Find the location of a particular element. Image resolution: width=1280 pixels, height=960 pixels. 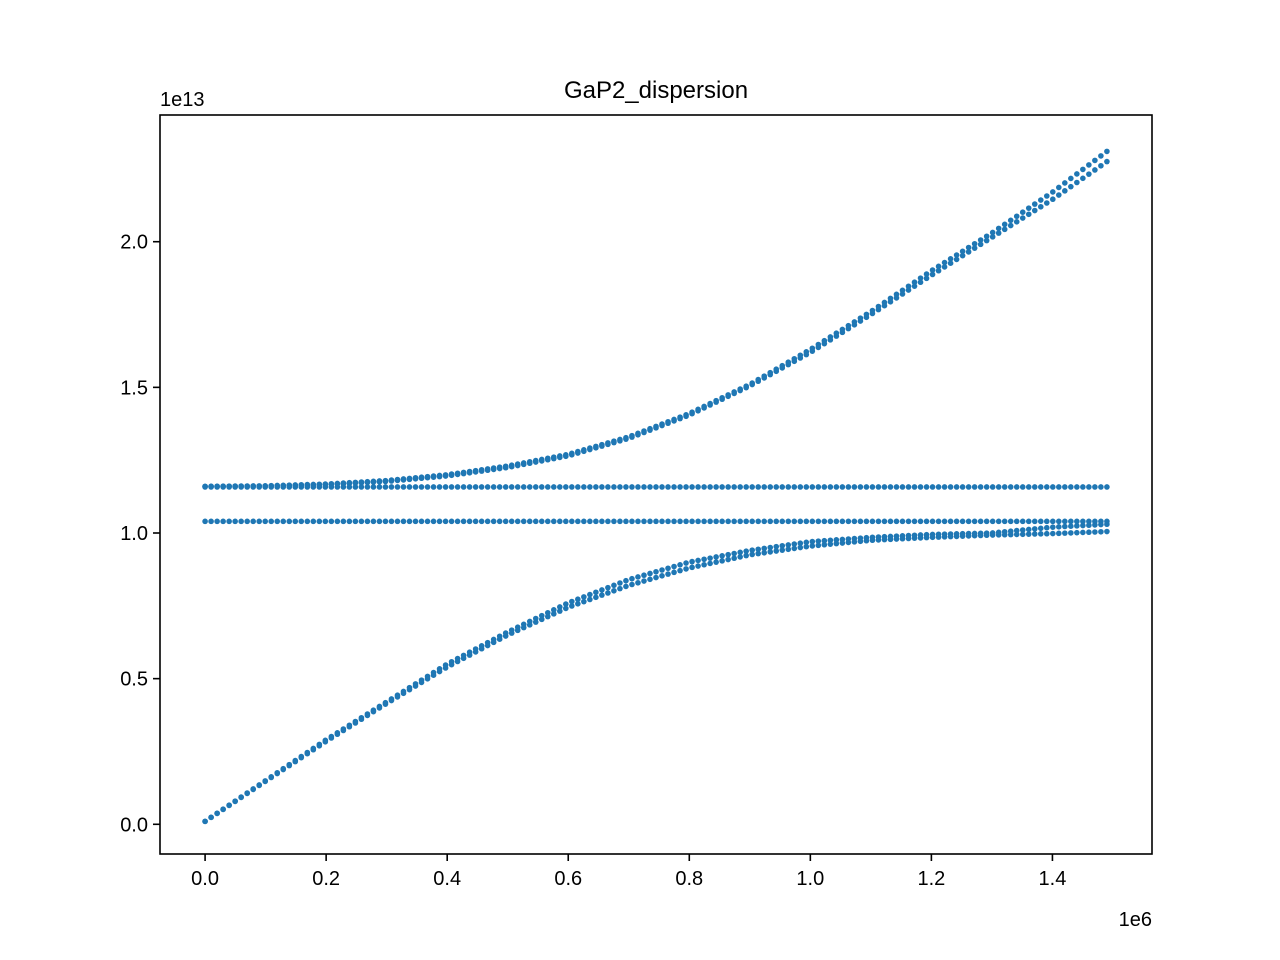

x-tick-label: 1.2 is located at coordinates (931, 879).